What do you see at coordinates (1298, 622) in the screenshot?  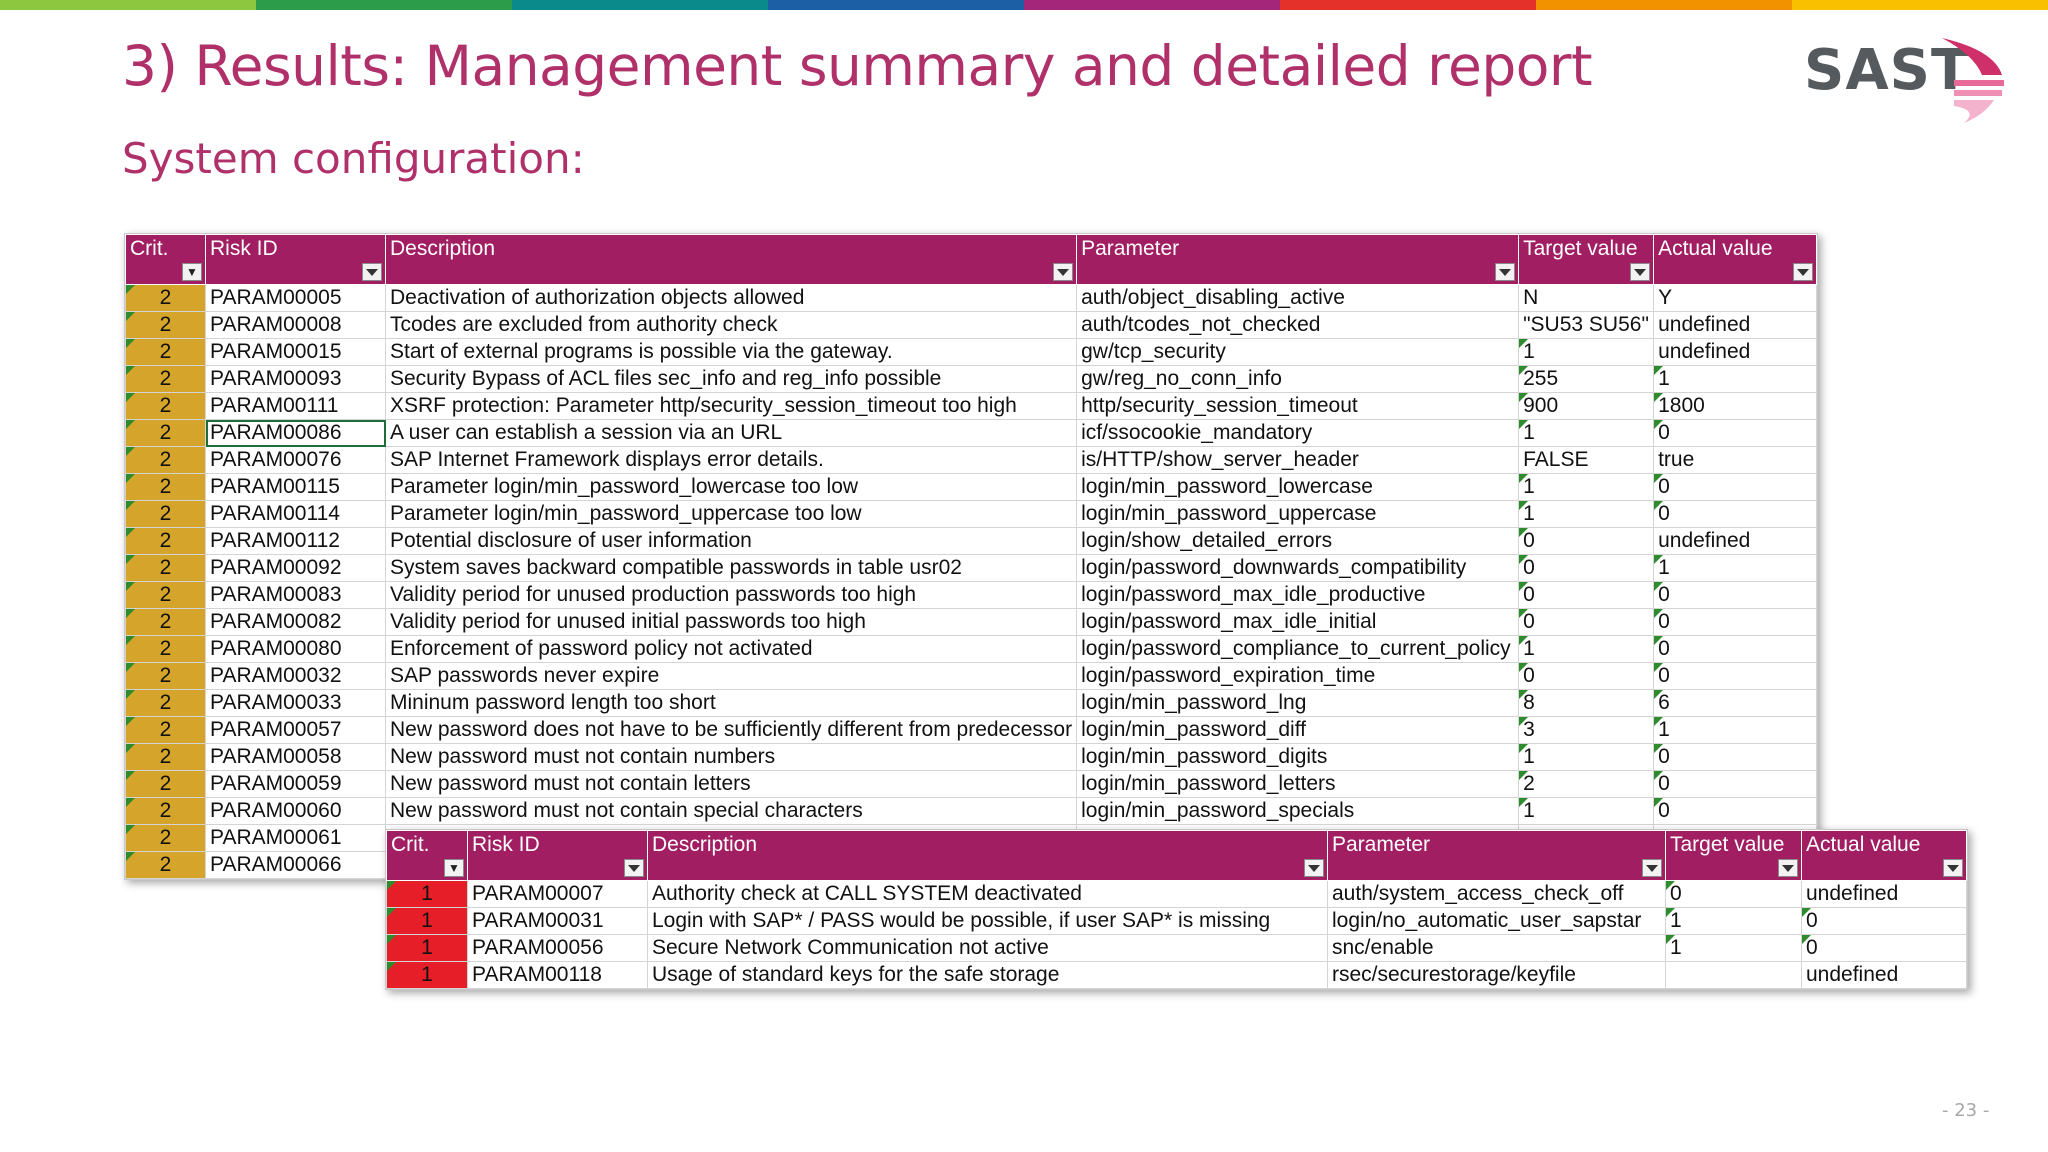 I see `cell-parameter: login/password_max_idle_initial` at bounding box center [1298, 622].